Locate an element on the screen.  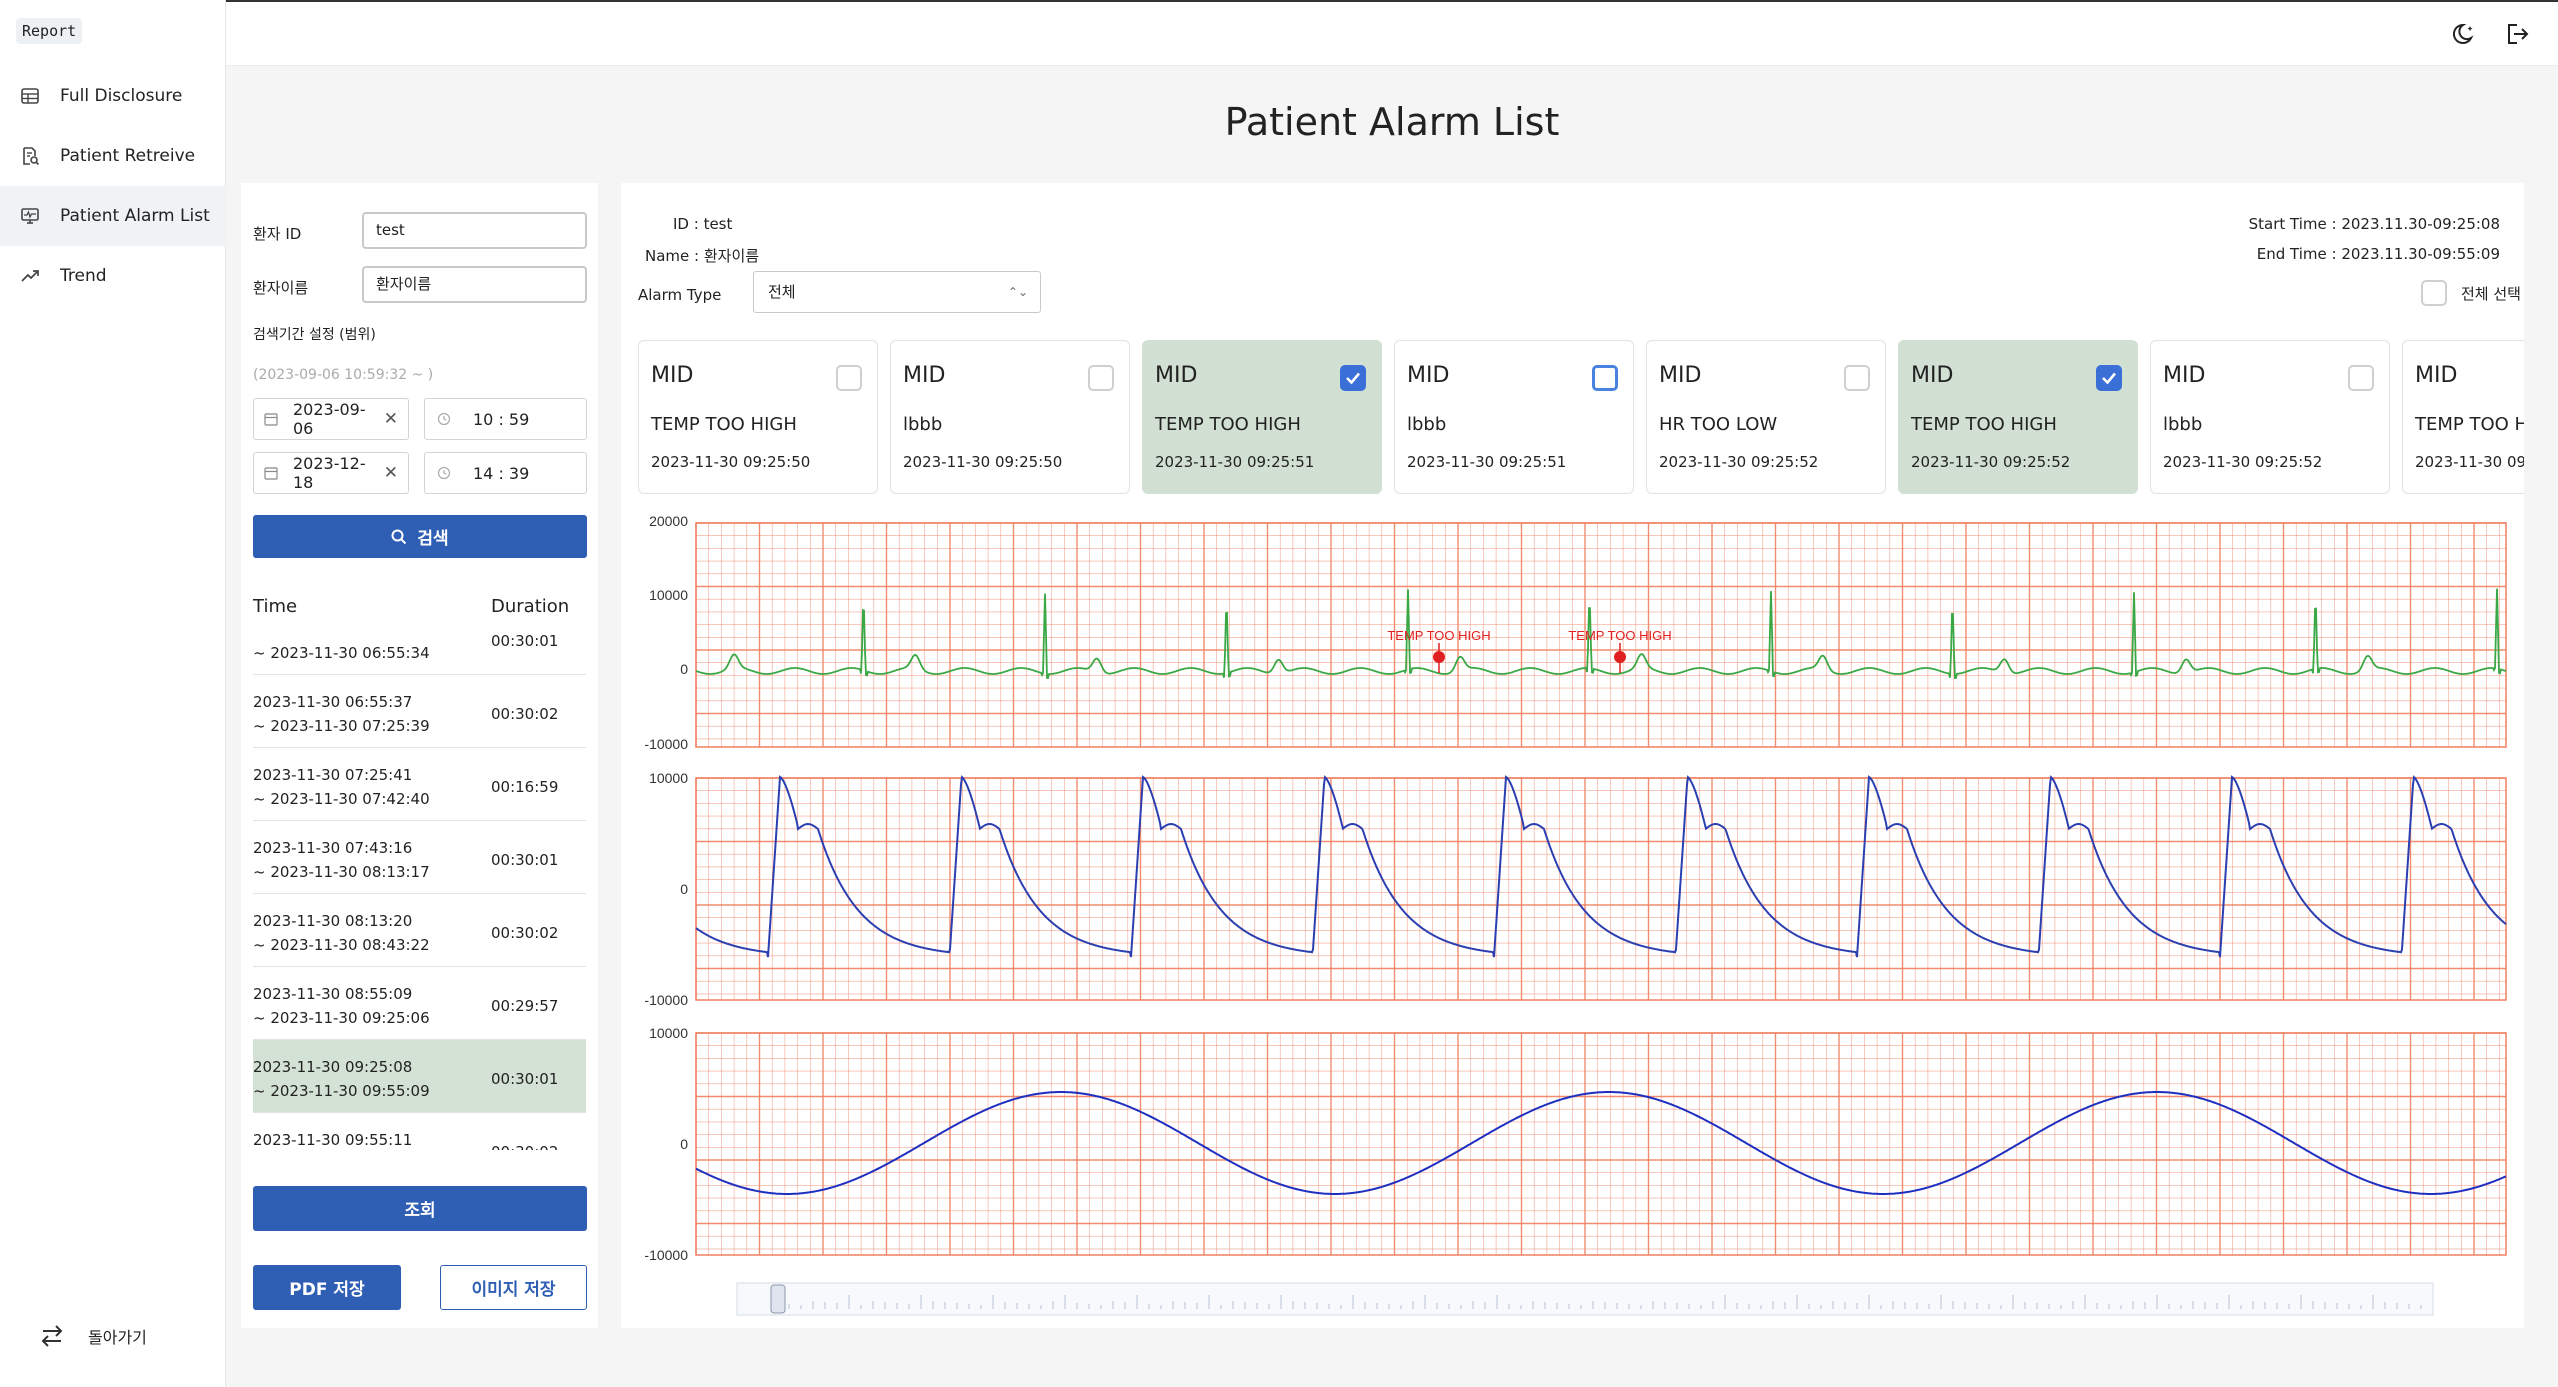
pleth-trace is located at coordinates (1601, 866).